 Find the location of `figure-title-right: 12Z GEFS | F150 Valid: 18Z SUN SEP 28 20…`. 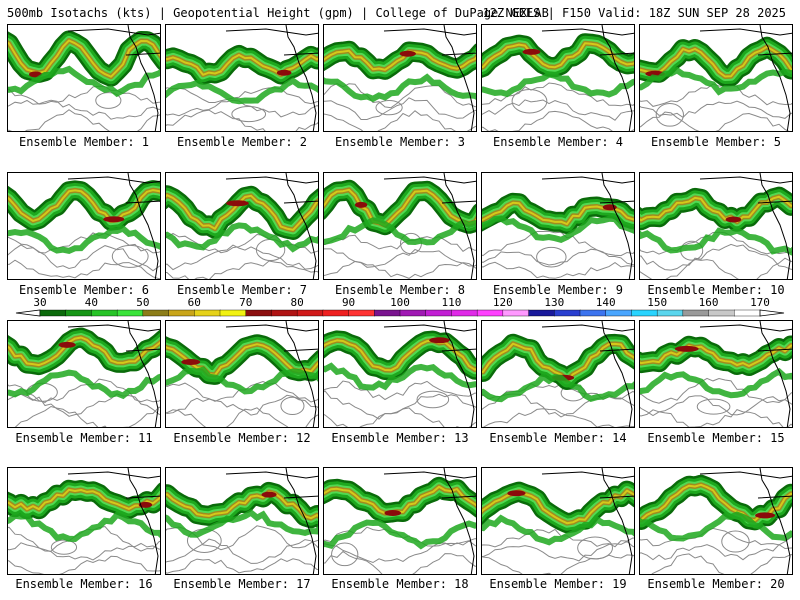

figure-title-right: 12Z GEFS | F150 Valid: 18Z SUN SEP 28 20… is located at coordinates (634, 13).